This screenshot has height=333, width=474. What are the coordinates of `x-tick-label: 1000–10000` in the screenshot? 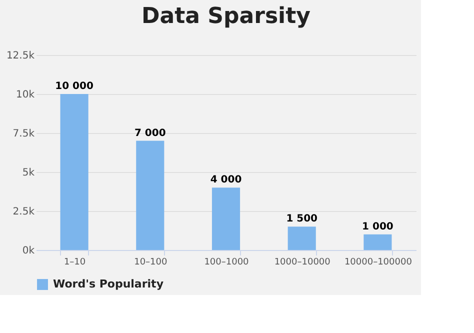 It's located at (302, 263).